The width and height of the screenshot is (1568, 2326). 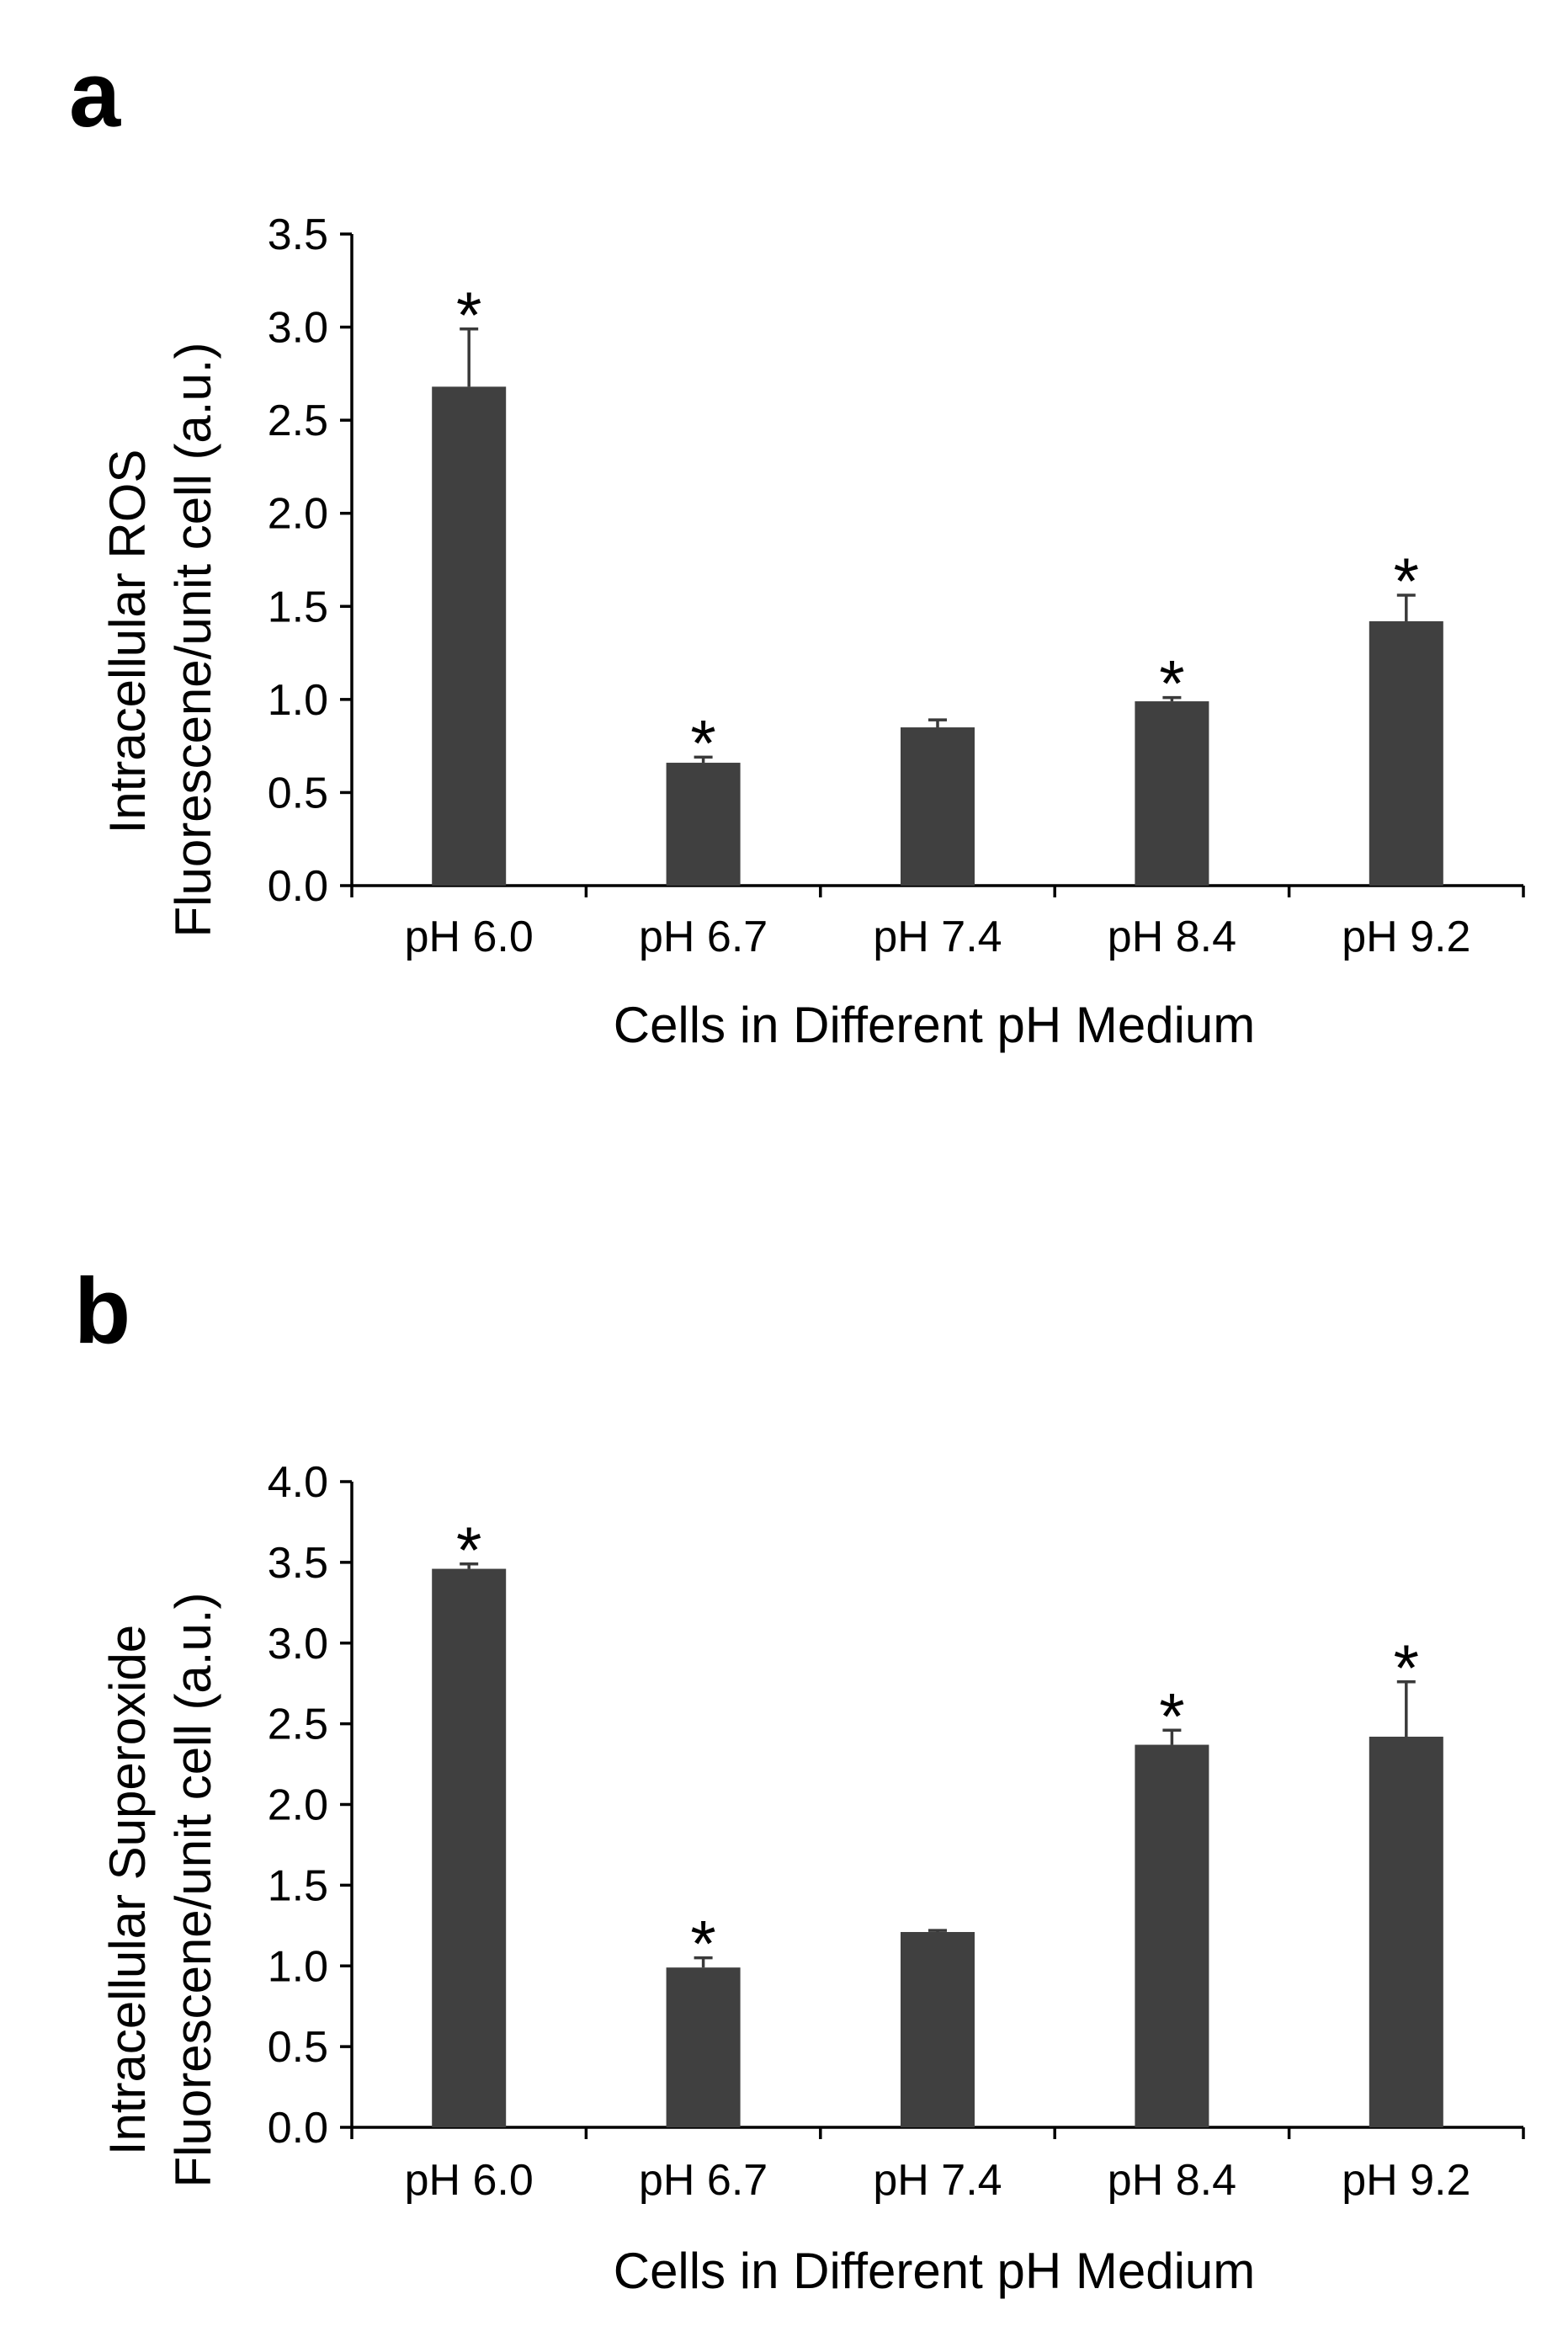 What do you see at coordinates (469, 2181) in the screenshot?
I see `panel-b-x-tick-label: pH 6.0` at bounding box center [469, 2181].